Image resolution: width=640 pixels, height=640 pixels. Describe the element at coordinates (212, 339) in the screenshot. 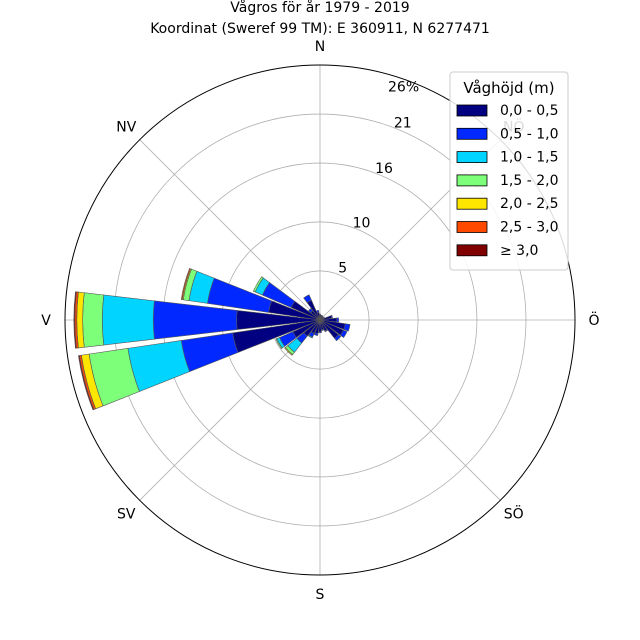

I see `rose-bars` at that location.